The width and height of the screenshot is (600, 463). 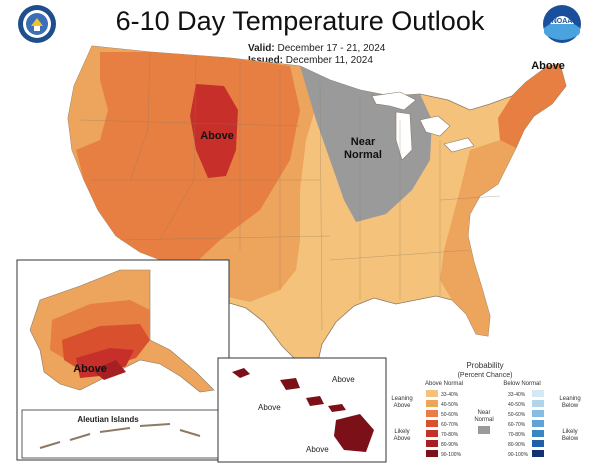 What do you see at coordinates (483, 413) in the screenshot?
I see `legend-near-normal-1: Near` at bounding box center [483, 413].